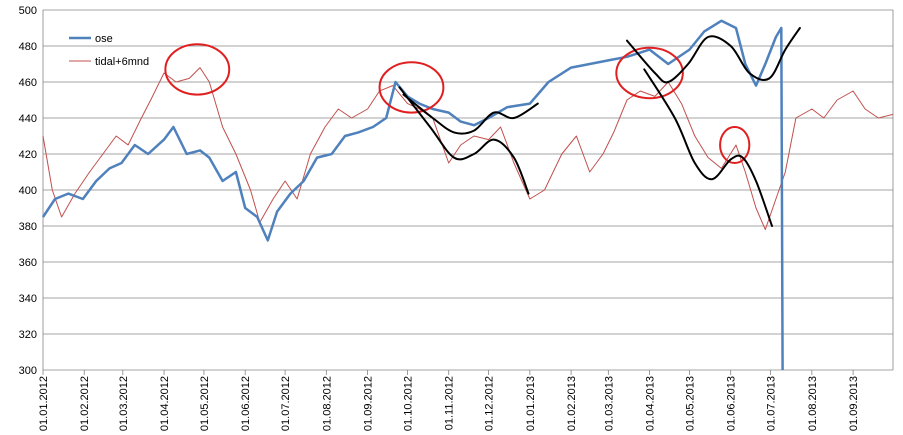  I want to click on x-tick-label-19: 01.08.2013, so click(813, 403).